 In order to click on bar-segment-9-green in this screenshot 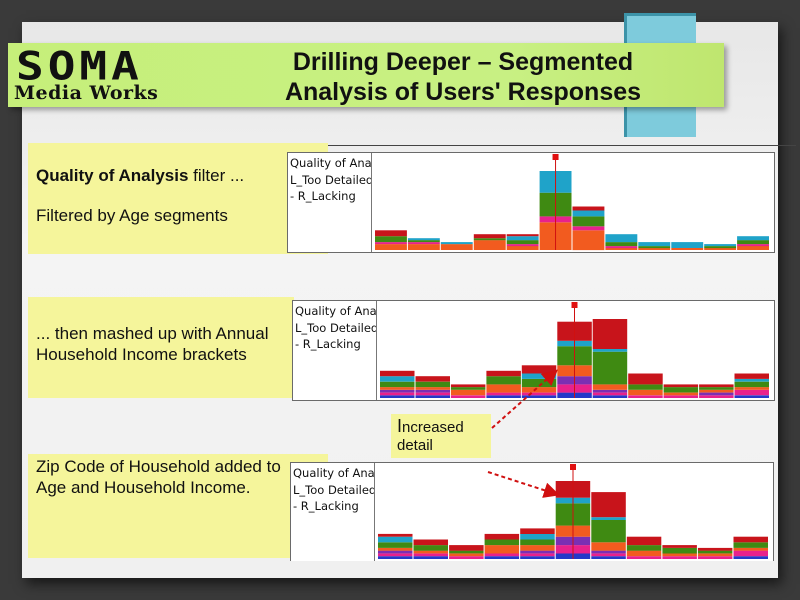, I will do `click(681, 390)`.